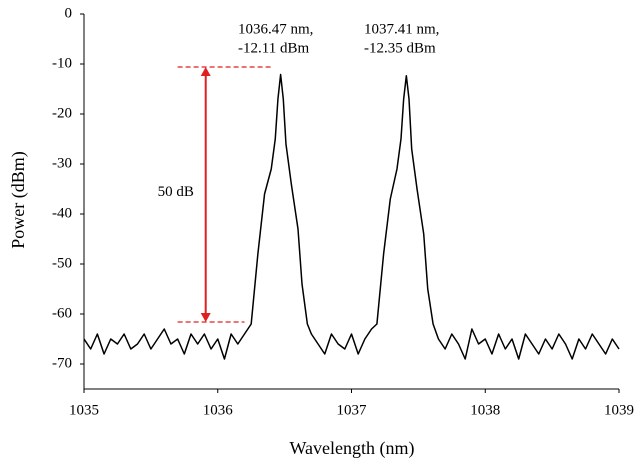 Image resolution: width=641 pixels, height=468 pixels. Describe the element at coordinates (176, 192) in the screenshot. I see `arrow-label: 50 dB` at that location.